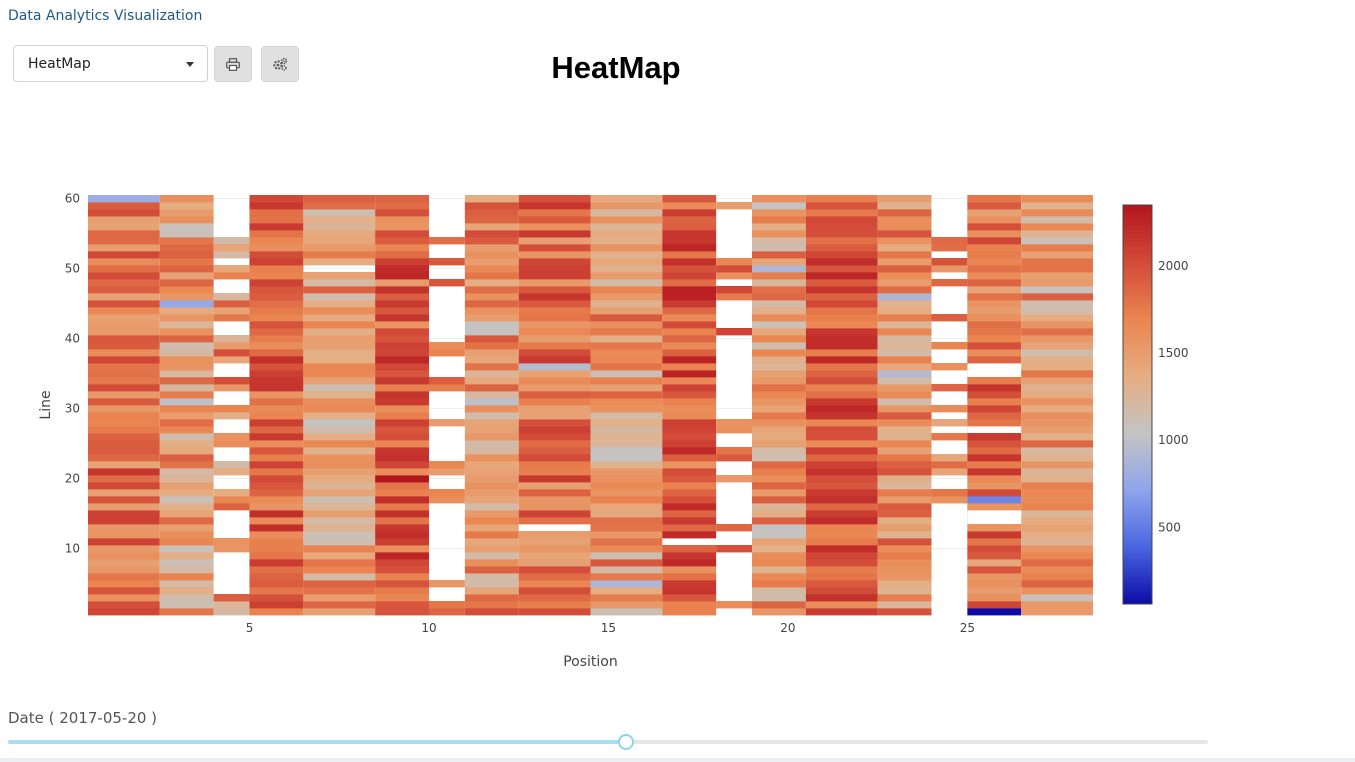 The height and width of the screenshot is (762, 1355). I want to click on date-slider-handle, so click(625, 742).